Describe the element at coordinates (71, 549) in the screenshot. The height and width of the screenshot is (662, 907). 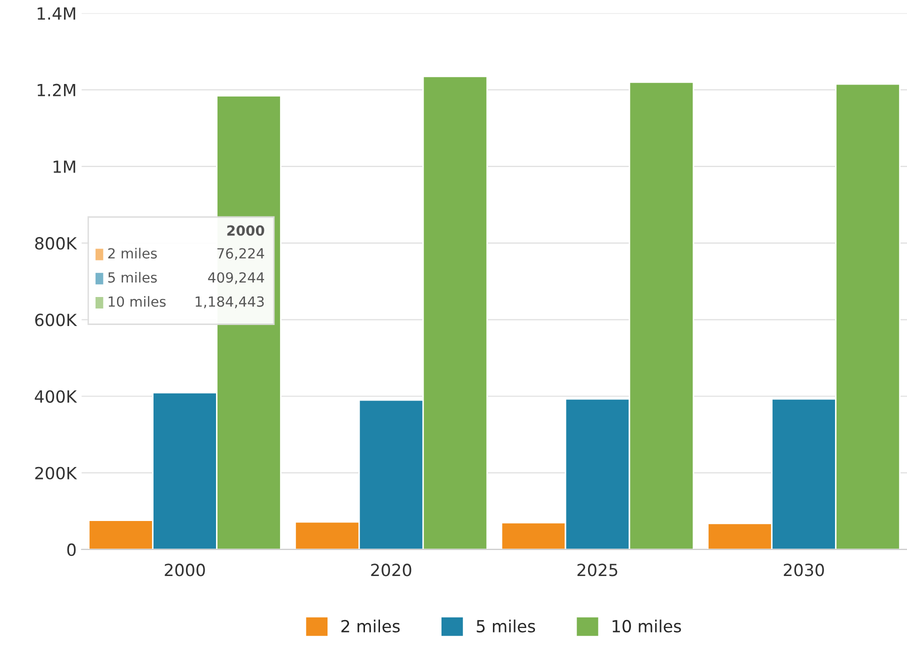
I see `y-tick-label: 0` at that location.